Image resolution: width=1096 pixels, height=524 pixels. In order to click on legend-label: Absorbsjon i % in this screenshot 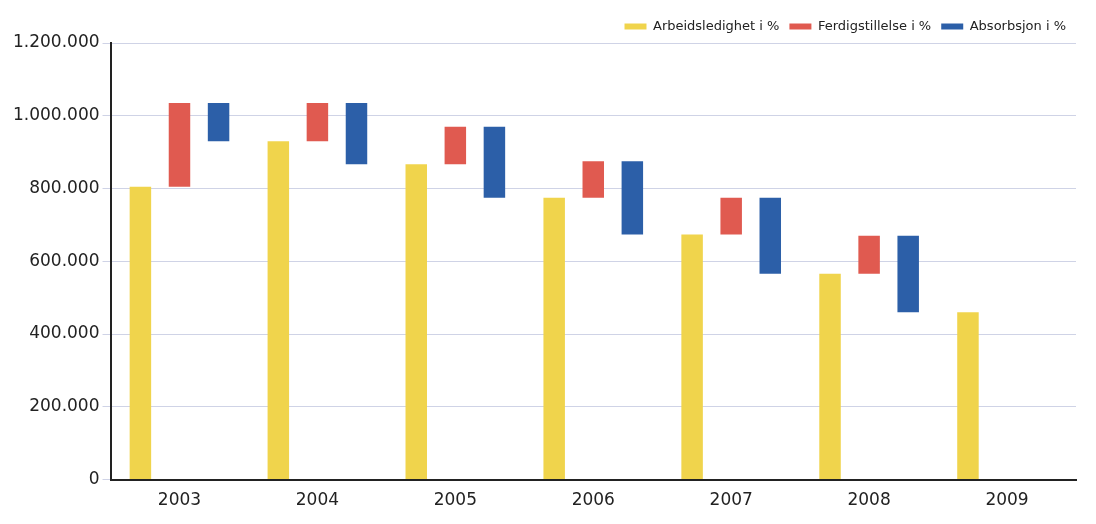, I will do `click(1018, 25)`.